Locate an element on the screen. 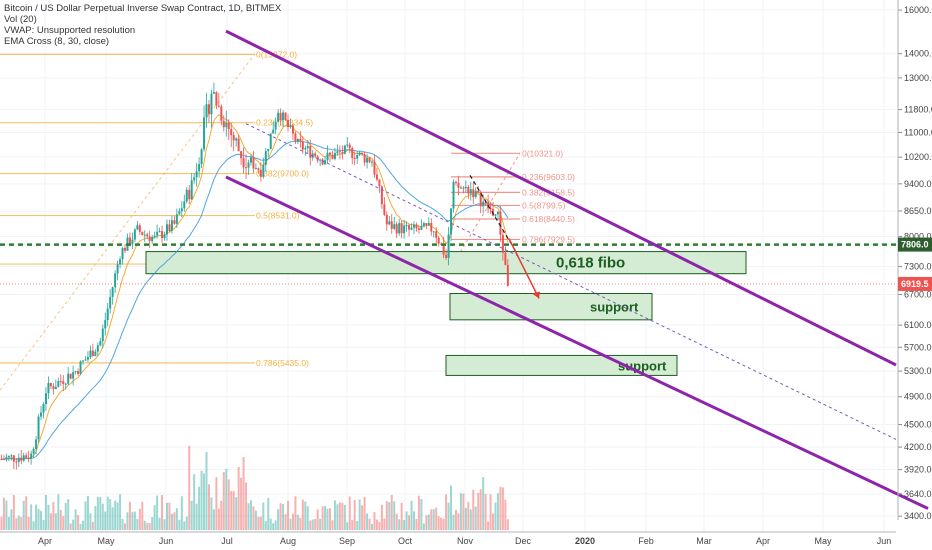  y-tick-label: 3920.0 is located at coordinates (918, 470).